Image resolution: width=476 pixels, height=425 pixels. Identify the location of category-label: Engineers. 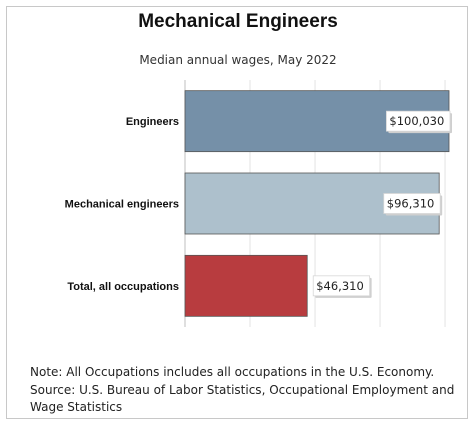
(152, 122).